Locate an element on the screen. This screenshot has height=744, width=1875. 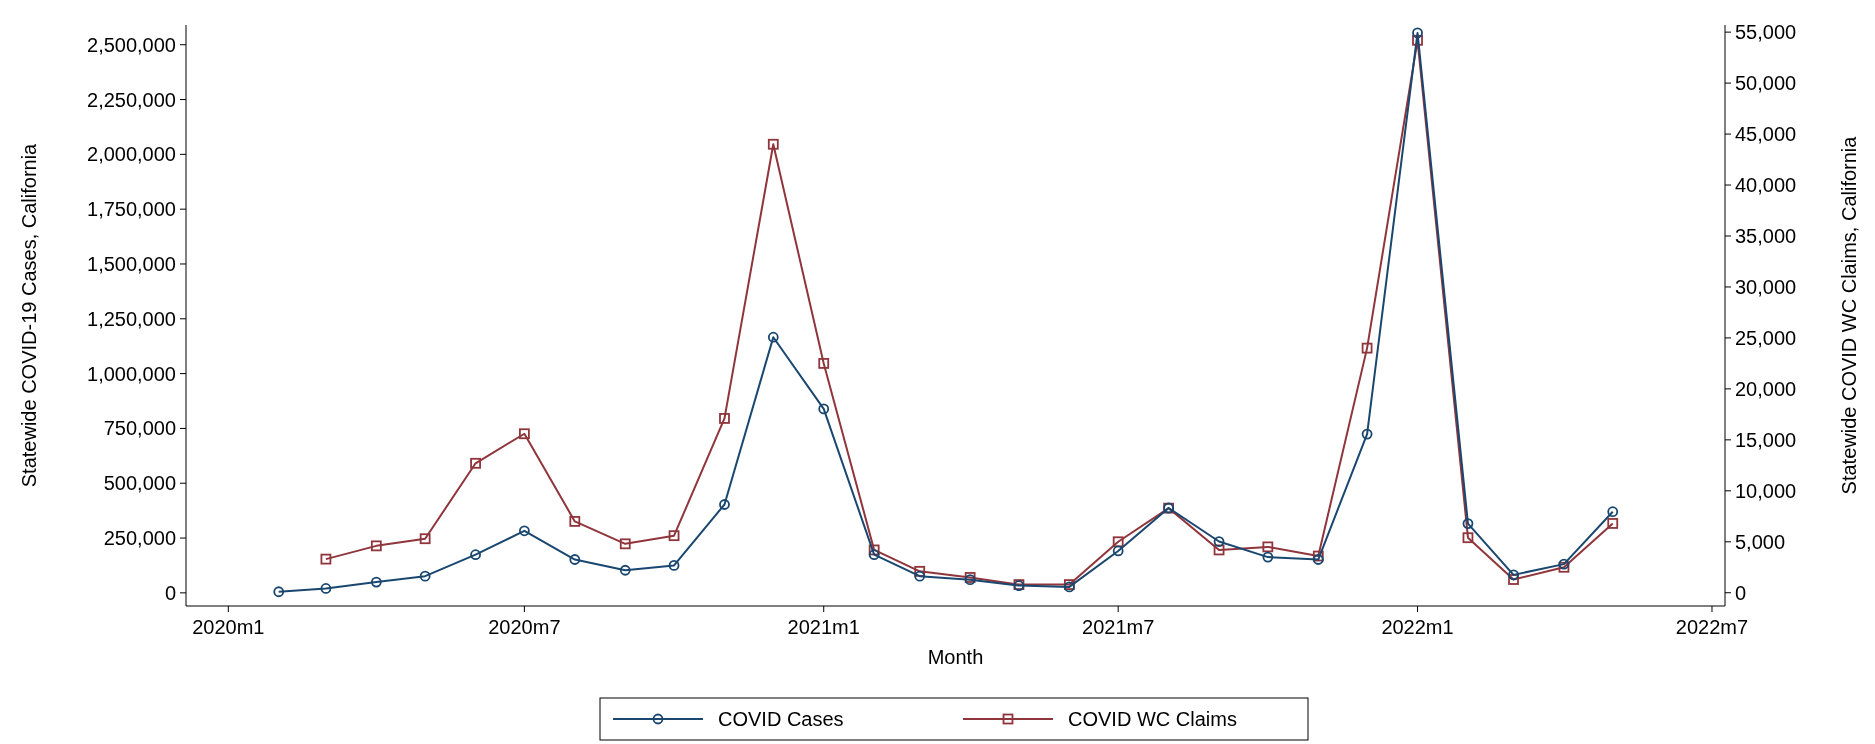
y2-tick-label: 25,000 is located at coordinates (1766, 337).